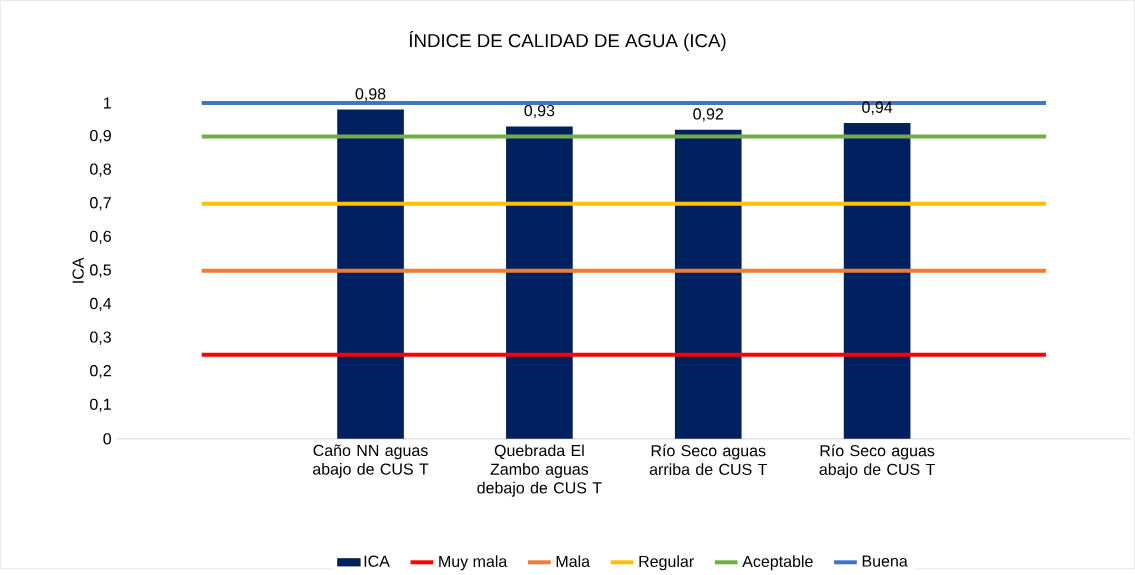 This screenshot has height=575, width=1135. I want to click on x-tick-label: Río Seco aguas arriba de CUS T, so click(708, 460).